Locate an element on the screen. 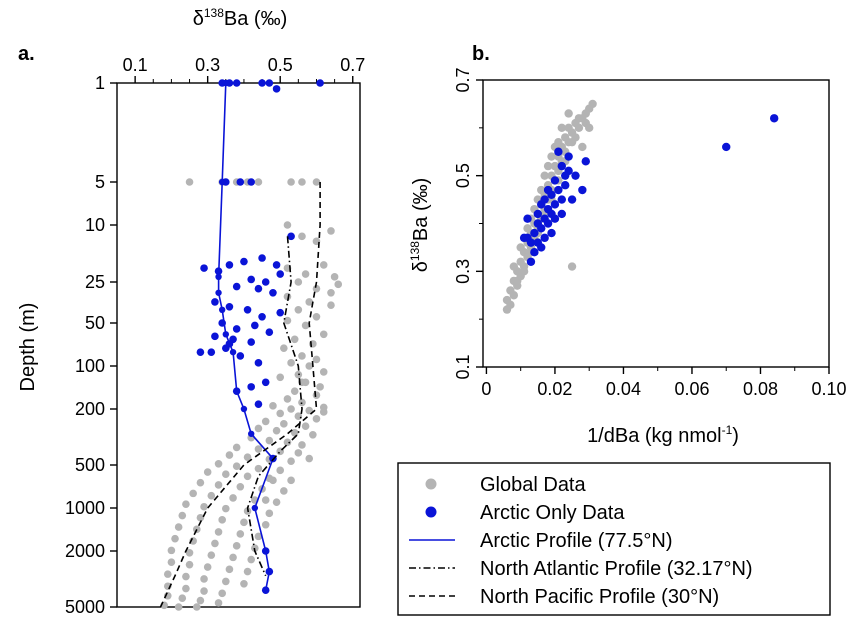 Image resolution: width=858 pixels, height=617 pixels. panel-b-x-tick-label: 0.10 is located at coordinates (828, 389).